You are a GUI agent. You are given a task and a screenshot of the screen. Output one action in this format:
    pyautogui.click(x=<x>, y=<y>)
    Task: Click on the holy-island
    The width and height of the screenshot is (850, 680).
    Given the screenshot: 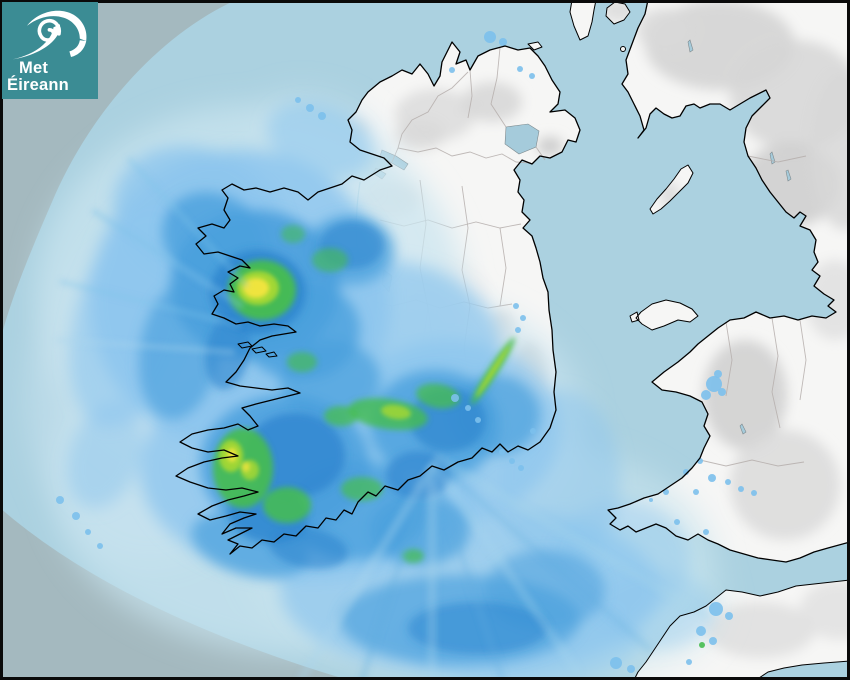 What is the action you would take?
    pyautogui.click(x=634, y=317)
    